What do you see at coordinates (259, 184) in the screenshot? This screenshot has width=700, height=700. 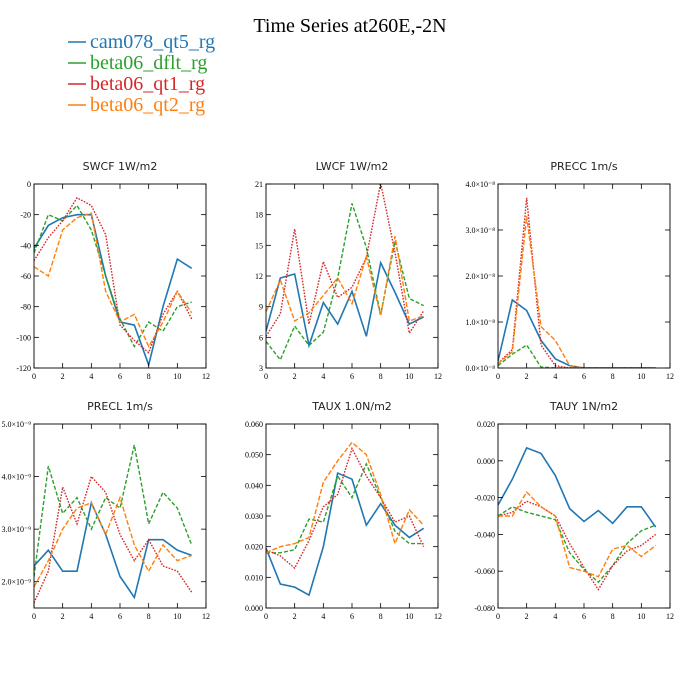 I see `y-tick-label: 21` at bounding box center [259, 184].